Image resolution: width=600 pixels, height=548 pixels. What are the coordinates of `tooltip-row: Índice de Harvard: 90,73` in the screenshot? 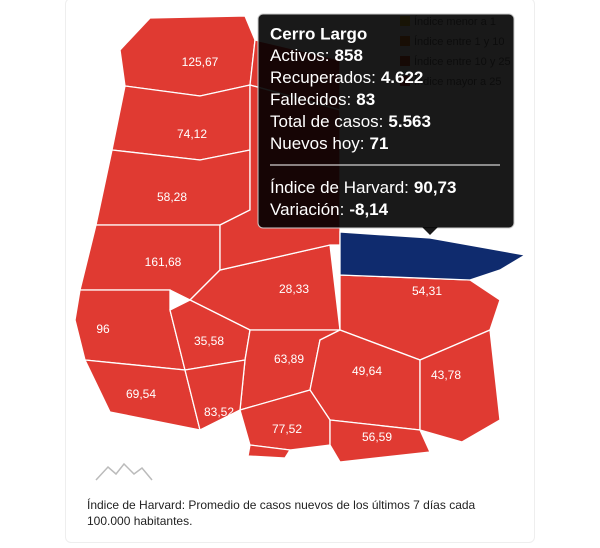 It's located at (363, 187).